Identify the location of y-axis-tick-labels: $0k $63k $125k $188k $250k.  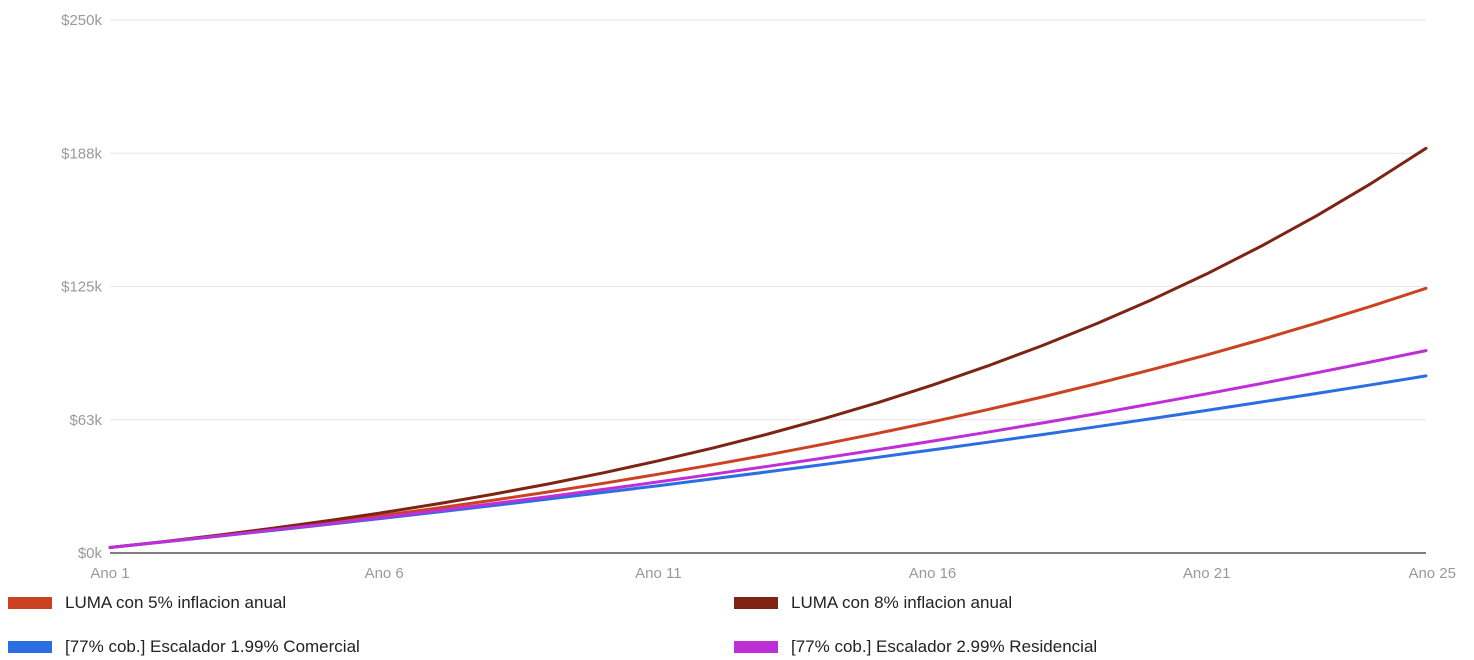
(81, 287).